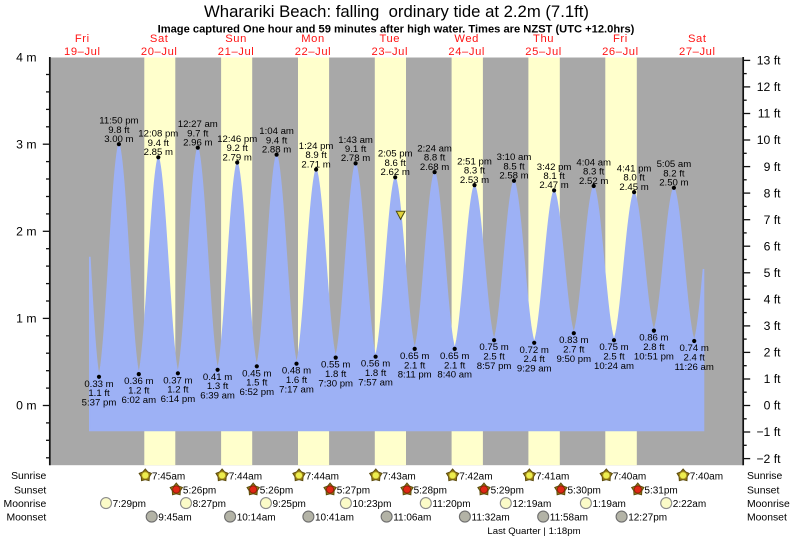 The height and width of the screenshot is (539, 793). What do you see at coordinates (475, 171) in the screenshot?
I see `svg-text: 8.3 ft` at bounding box center [475, 171].